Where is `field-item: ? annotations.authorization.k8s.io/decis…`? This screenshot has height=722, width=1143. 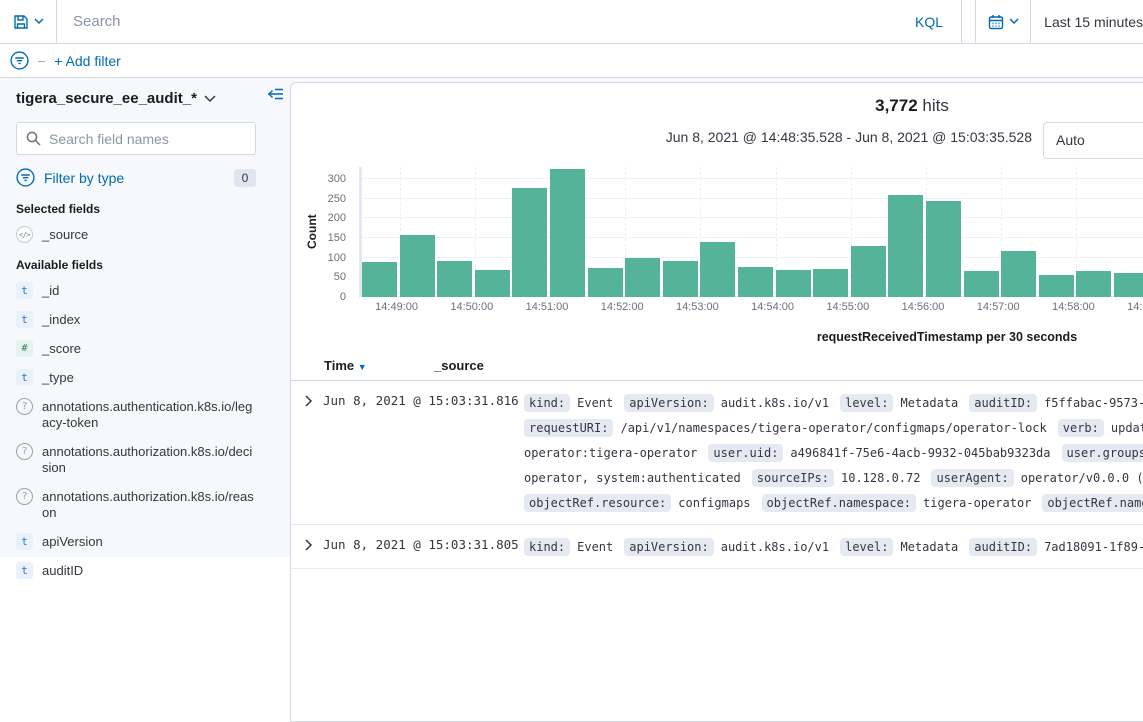 field-item: ? annotations.authorization.k8s.io/decis… is located at coordinates (135, 459).